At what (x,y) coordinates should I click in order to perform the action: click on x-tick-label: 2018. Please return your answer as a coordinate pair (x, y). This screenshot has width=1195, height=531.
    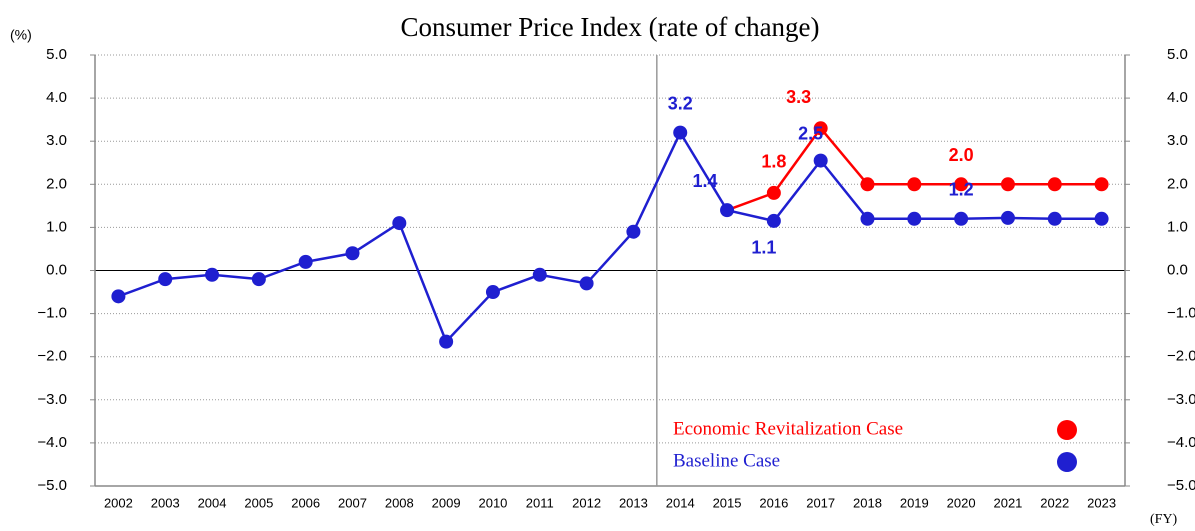
    Looking at the image, I should click on (867, 502).